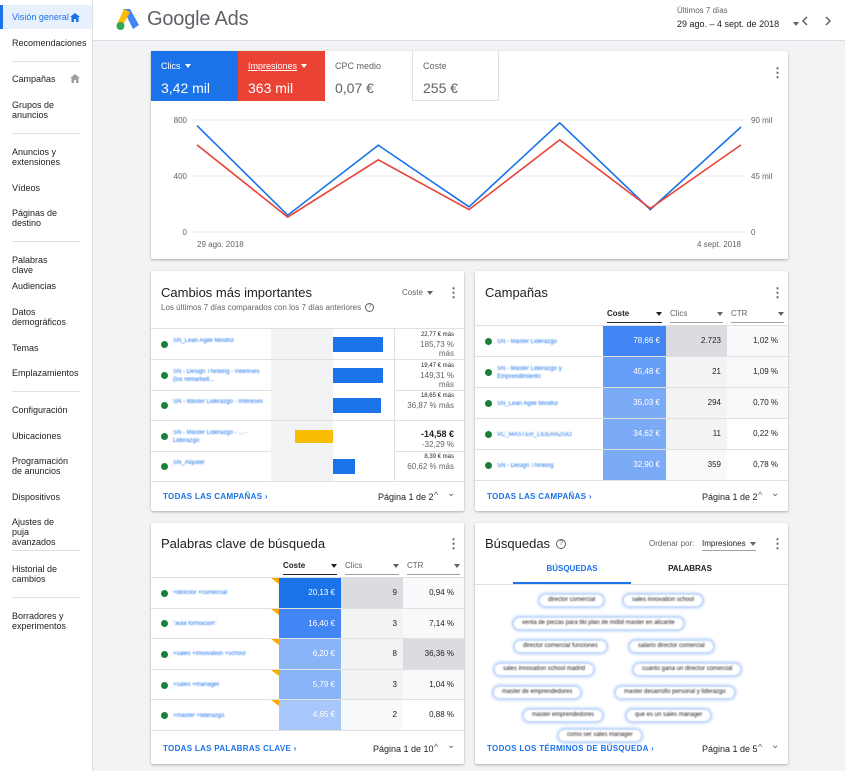 The height and width of the screenshot is (771, 845). Describe the element at coordinates (307, 685) in the screenshot. I see `table-row: +sales +manager 5,79 €3 1,04 %` at that location.